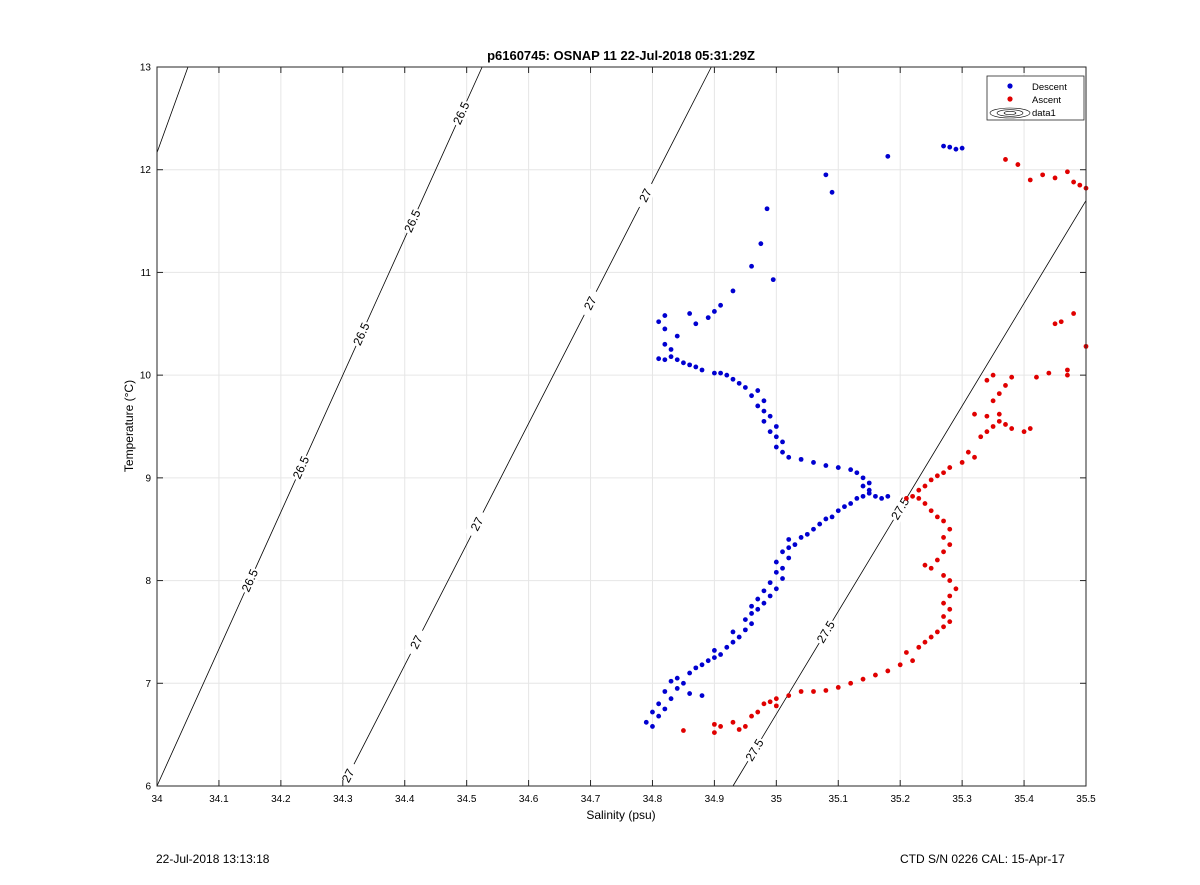 This screenshot has width=1200, height=885. Describe the element at coordinates (405, 799) in the screenshot. I see `x-tick-label: 34.4` at that location.